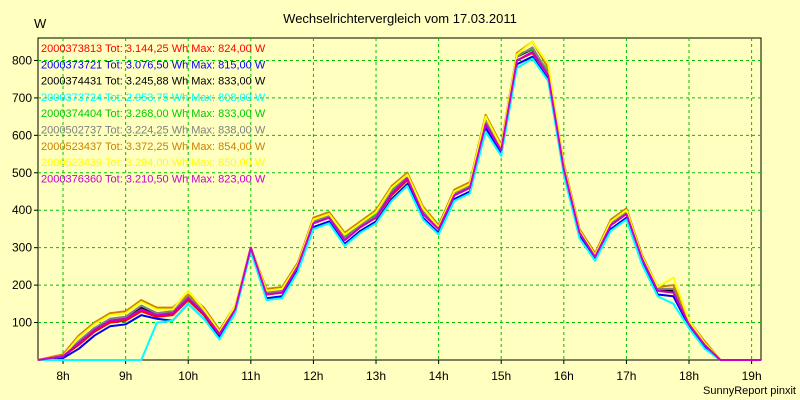 The image size is (800, 400). I want to click on x-tick-label-15h: 15h, so click(501, 376).